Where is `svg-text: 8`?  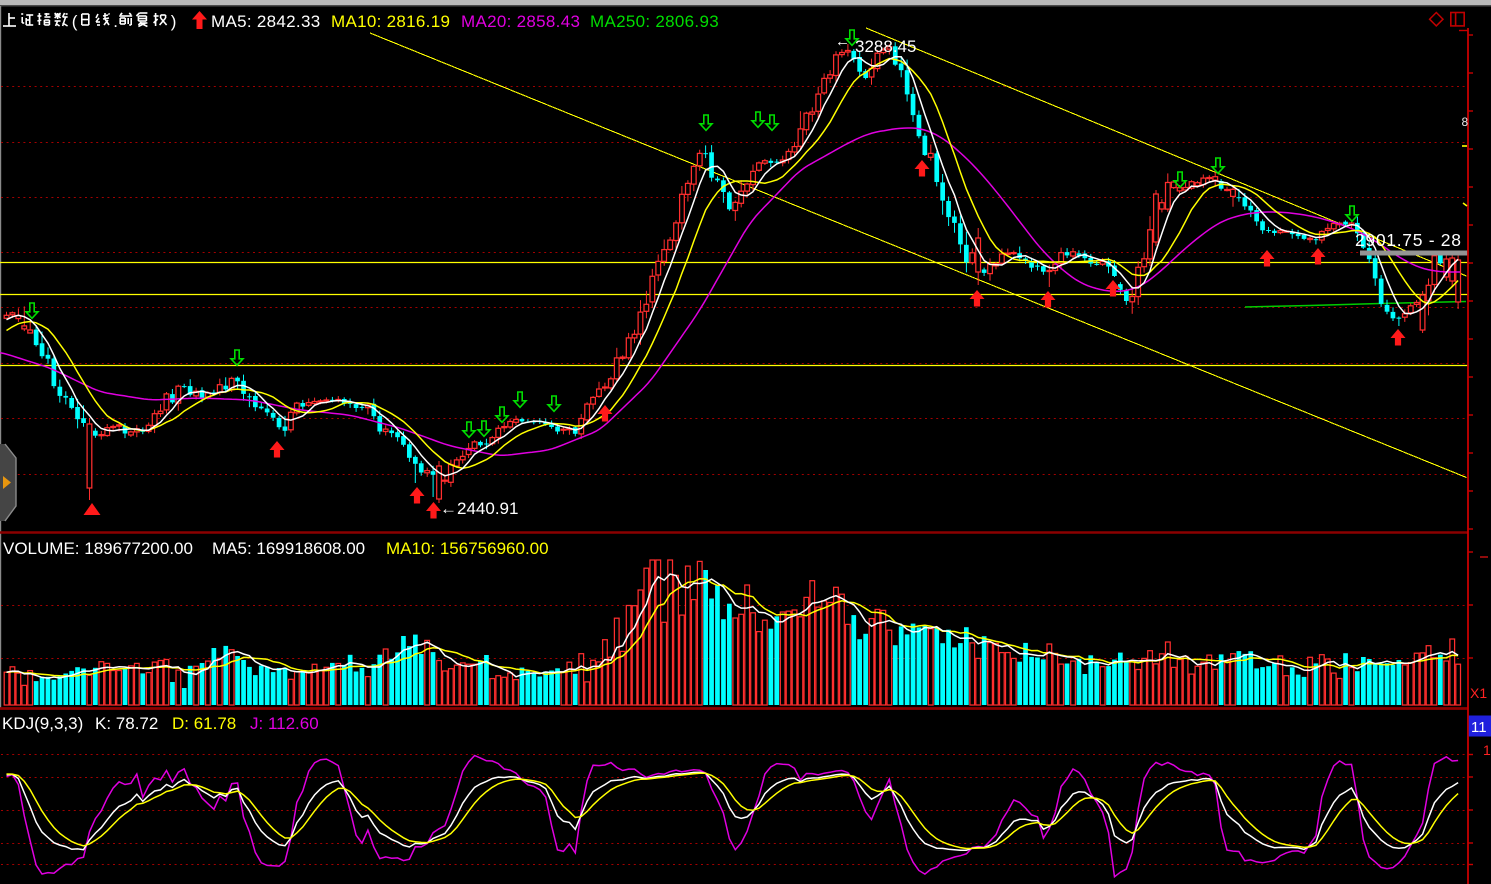 svg-text: 8 is located at coordinates (1465, 122).